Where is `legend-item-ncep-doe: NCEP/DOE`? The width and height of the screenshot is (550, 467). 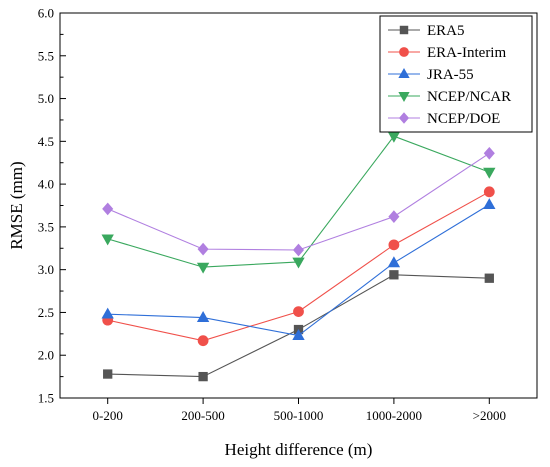
legend-item-ncep-doe: NCEP/DOE is located at coordinates (444, 119).